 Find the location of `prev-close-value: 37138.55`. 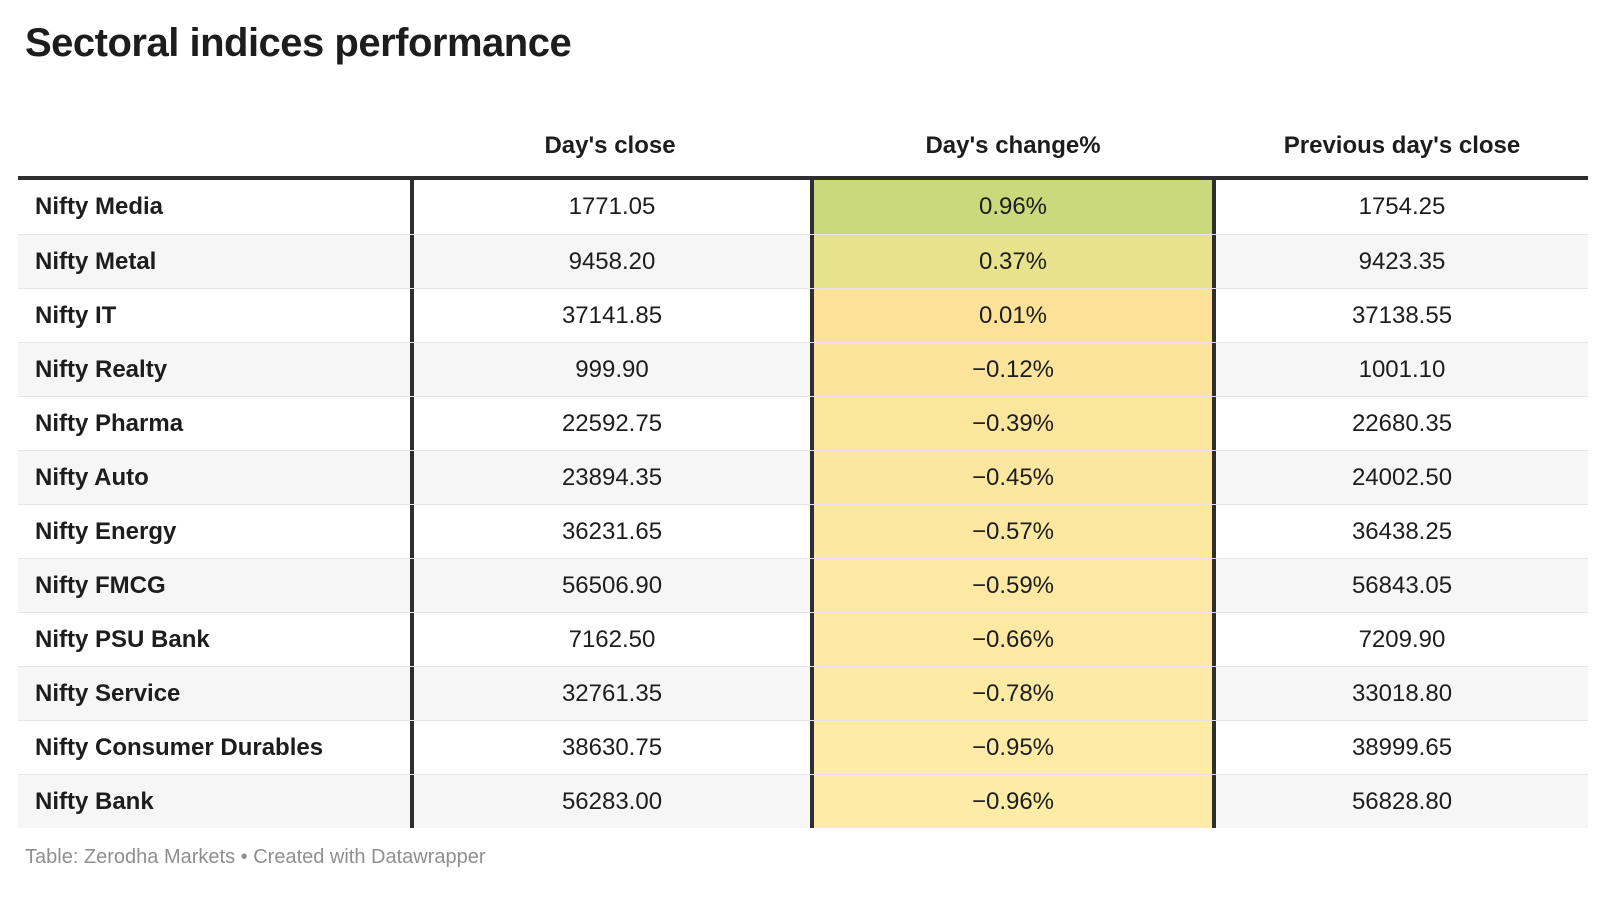

prev-close-value: 37138.55 is located at coordinates (1402, 315).